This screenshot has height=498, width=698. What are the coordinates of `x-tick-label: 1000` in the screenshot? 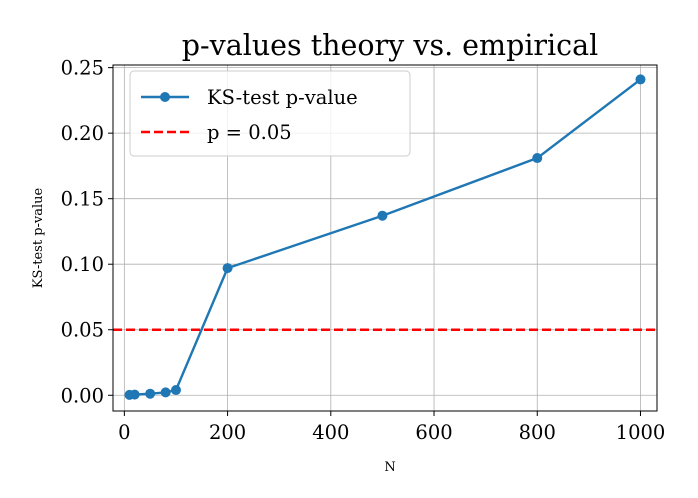 It's located at (641, 432).